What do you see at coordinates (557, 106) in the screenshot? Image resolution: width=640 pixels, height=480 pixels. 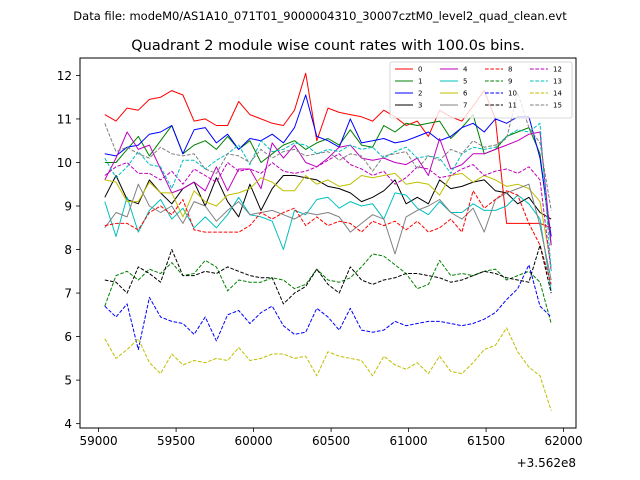 I see `legend-label-15: 15` at bounding box center [557, 106].